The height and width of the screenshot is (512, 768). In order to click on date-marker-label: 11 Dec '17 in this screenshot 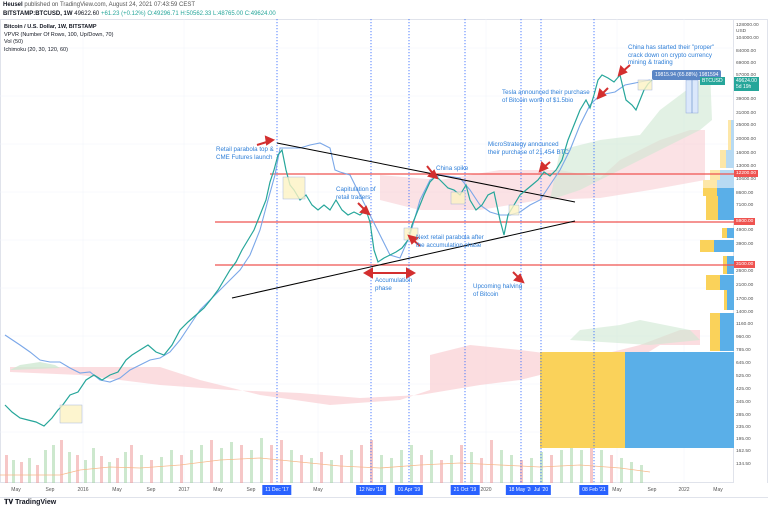, I will do `click(277, 490)`.